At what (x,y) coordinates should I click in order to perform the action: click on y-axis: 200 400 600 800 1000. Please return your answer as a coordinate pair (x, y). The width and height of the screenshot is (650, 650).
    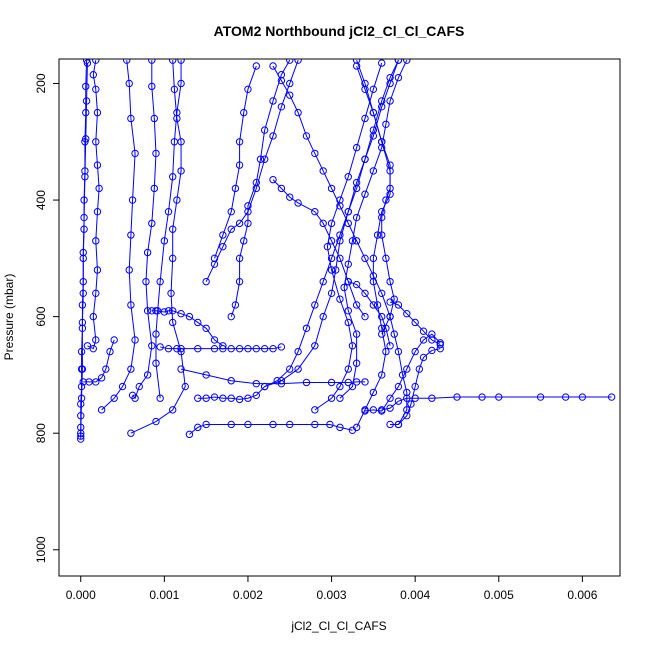
    Looking at the image, I should click on (47, 318).